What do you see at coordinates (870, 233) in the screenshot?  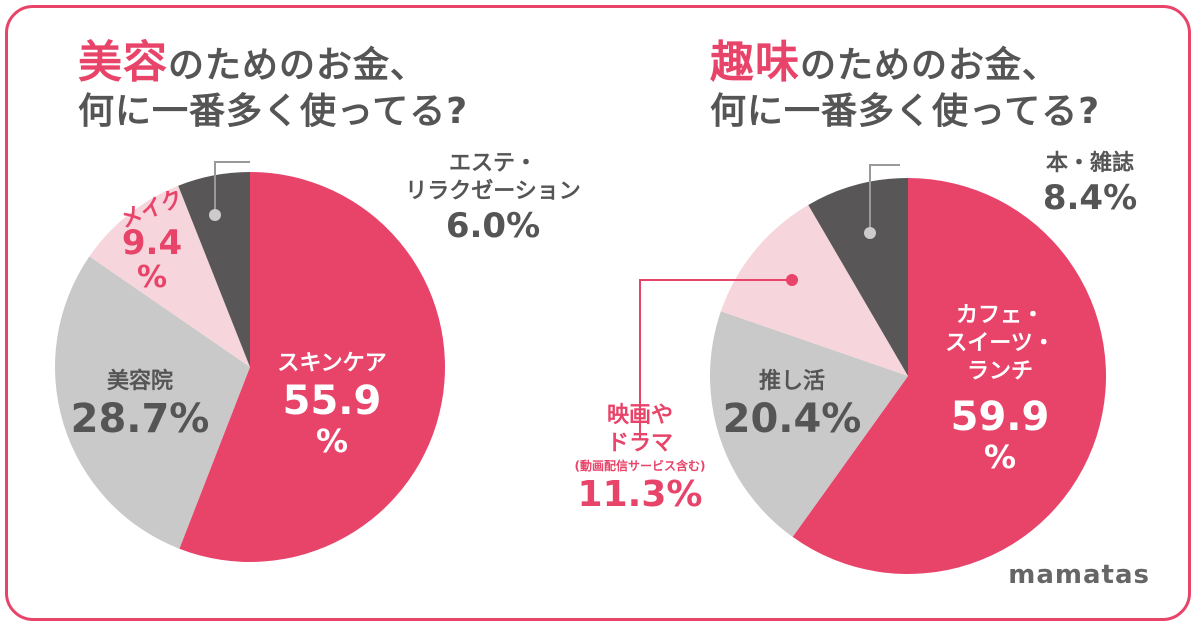 I see `leader-dot-books` at bounding box center [870, 233].